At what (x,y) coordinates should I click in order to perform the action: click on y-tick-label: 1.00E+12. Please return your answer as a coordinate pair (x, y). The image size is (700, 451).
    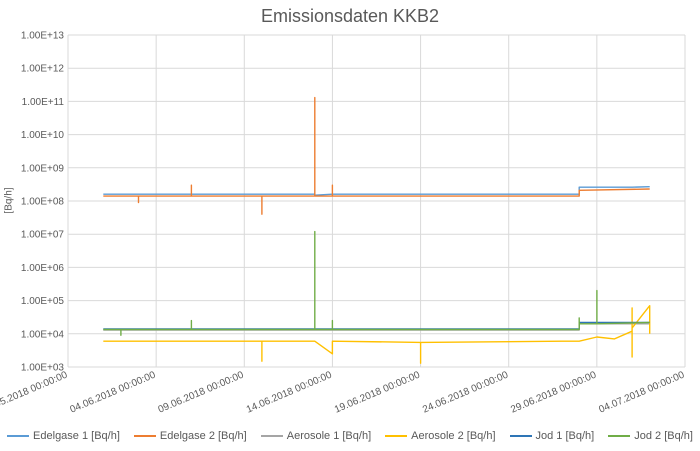
    Looking at the image, I should click on (43, 69).